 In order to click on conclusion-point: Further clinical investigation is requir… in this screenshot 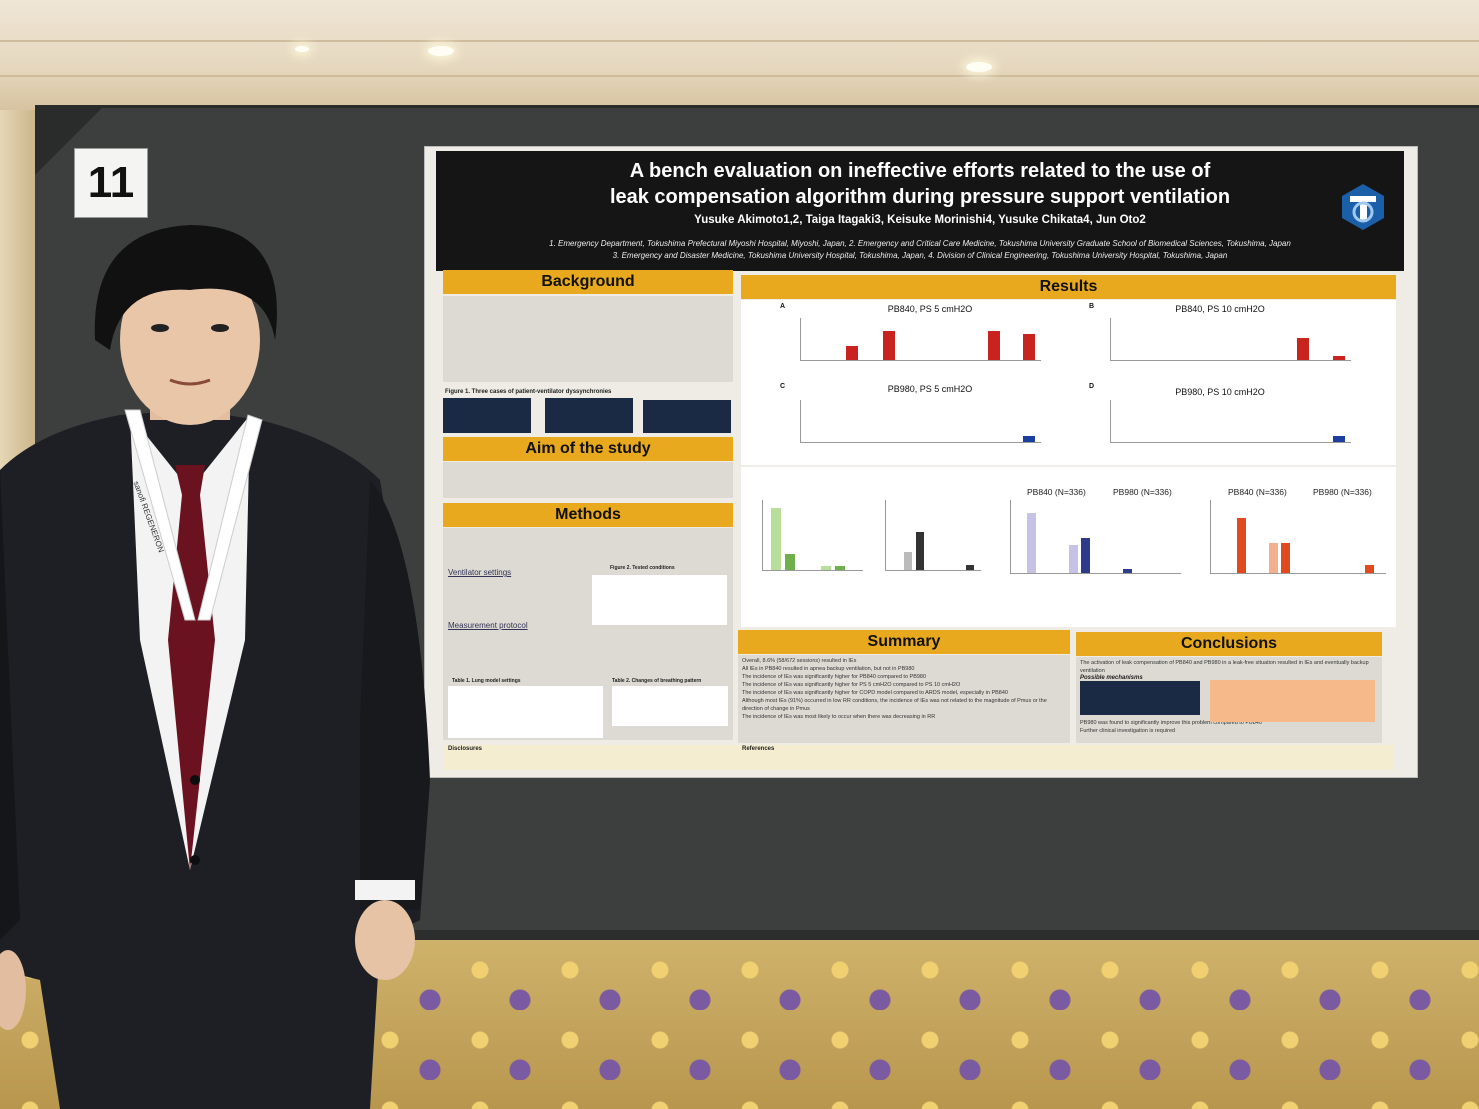, I will do `click(1128, 731)`.